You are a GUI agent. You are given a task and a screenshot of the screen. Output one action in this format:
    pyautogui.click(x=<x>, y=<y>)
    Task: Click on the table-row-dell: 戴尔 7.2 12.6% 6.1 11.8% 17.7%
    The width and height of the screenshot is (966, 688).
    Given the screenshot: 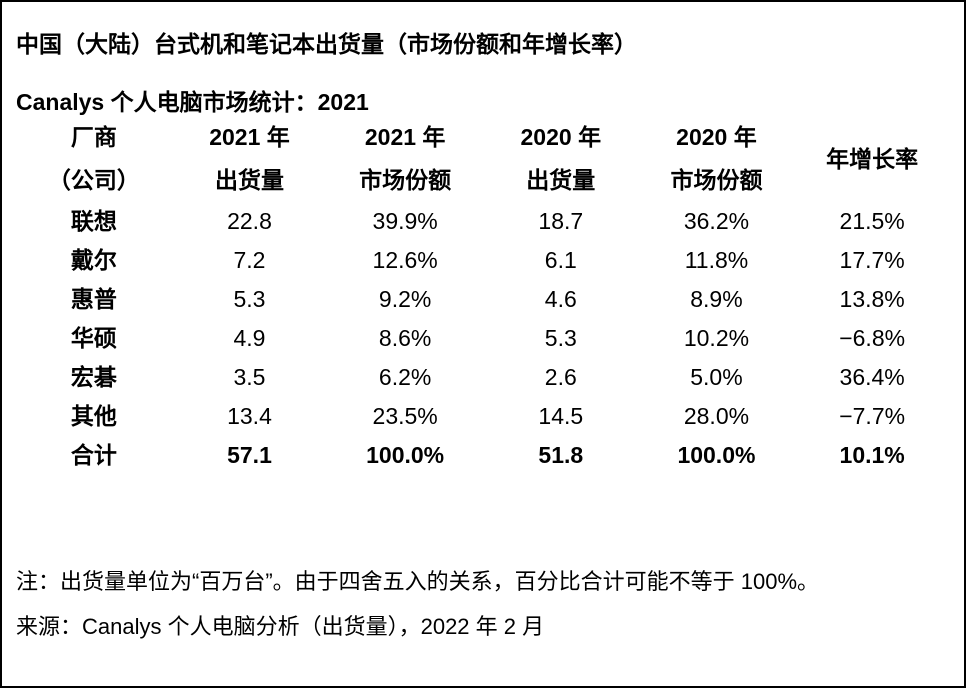 What is the action you would take?
    pyautogui.click(x=483, y=260)
    